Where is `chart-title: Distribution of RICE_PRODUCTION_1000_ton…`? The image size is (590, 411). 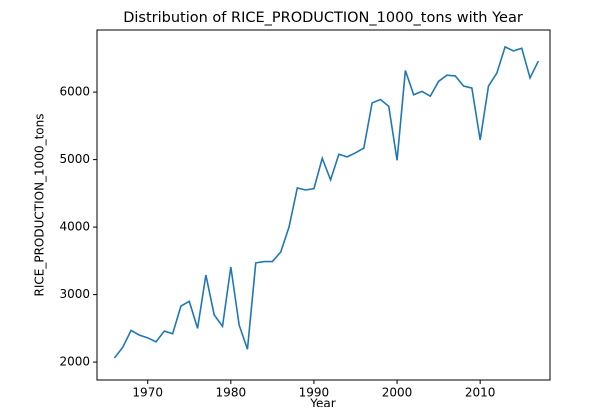
chart-title: Distribution of RICE_PRODUCTION_1000_ton… is located at coordinates (323, 18).